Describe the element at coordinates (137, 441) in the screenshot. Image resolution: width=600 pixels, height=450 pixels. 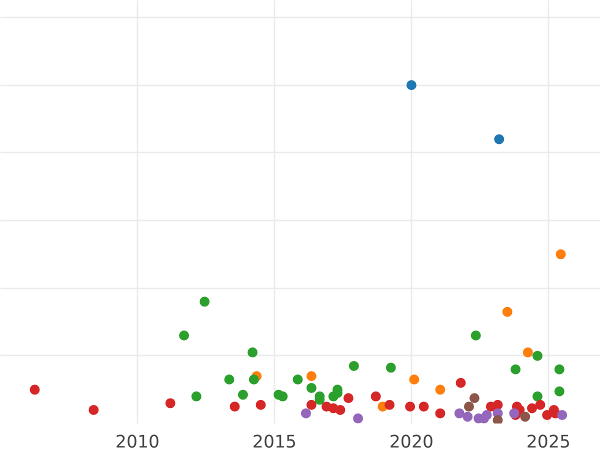
I see `x-tick-label: 2010` at that location.